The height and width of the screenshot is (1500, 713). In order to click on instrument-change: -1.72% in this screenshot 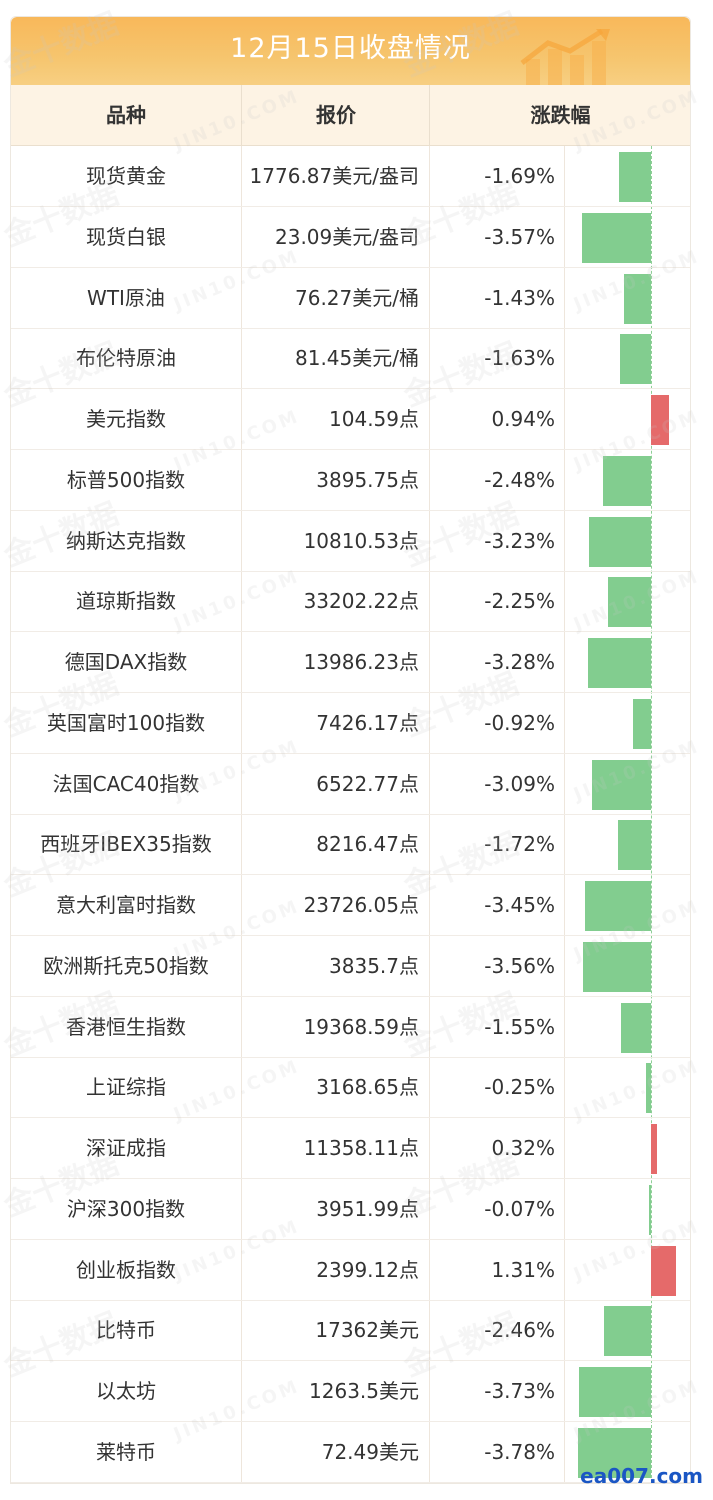, I will do `click(519, 844)`.